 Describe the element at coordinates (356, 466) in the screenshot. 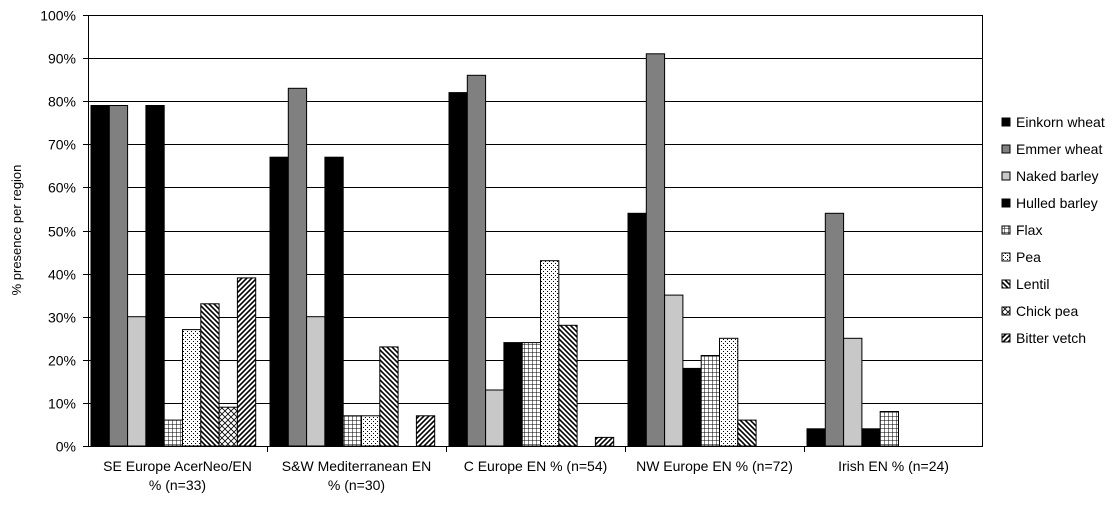

I see `x-category-label: S&W Mediterranean EN` at that location.